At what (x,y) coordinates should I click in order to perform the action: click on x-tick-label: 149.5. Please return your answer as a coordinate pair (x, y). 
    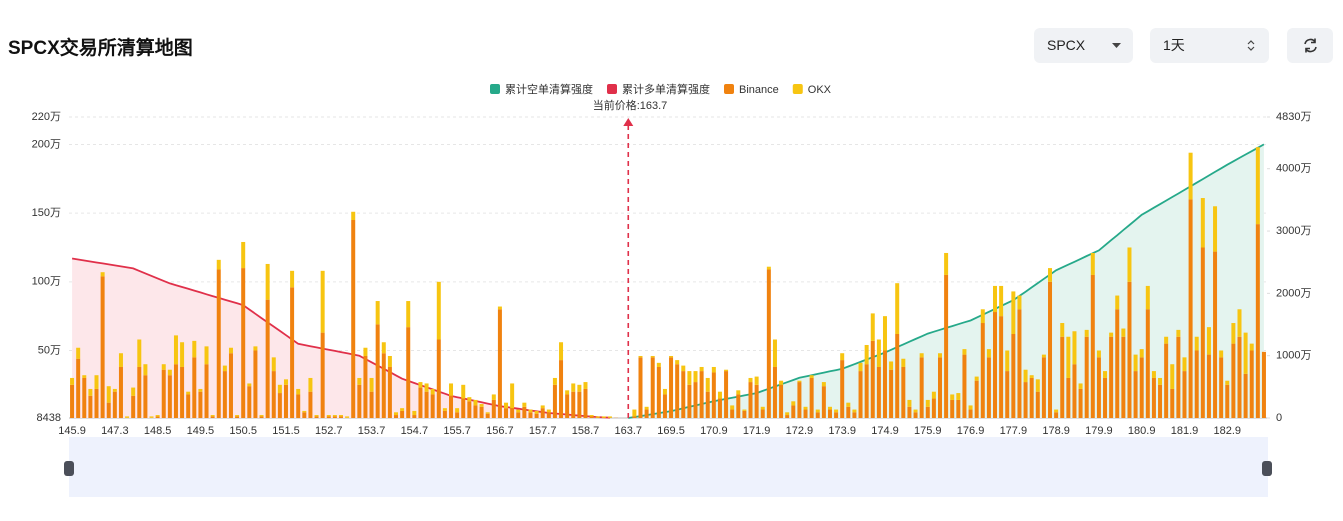
    Looking at the image, I should click on (201, 431).